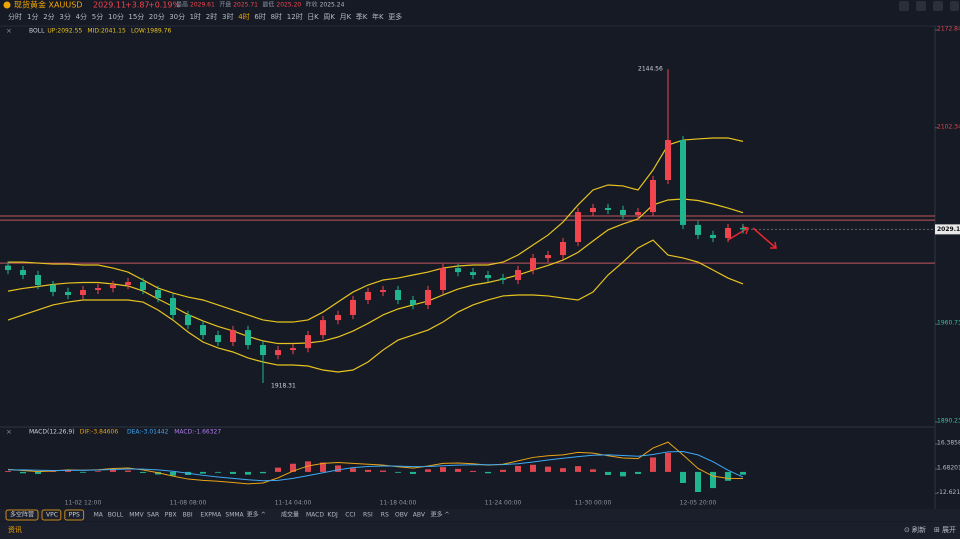 Image resolution: width=960 pixels, height=539 pixels. I want to click on timeframe-tab: 4分, so click(81, 16).